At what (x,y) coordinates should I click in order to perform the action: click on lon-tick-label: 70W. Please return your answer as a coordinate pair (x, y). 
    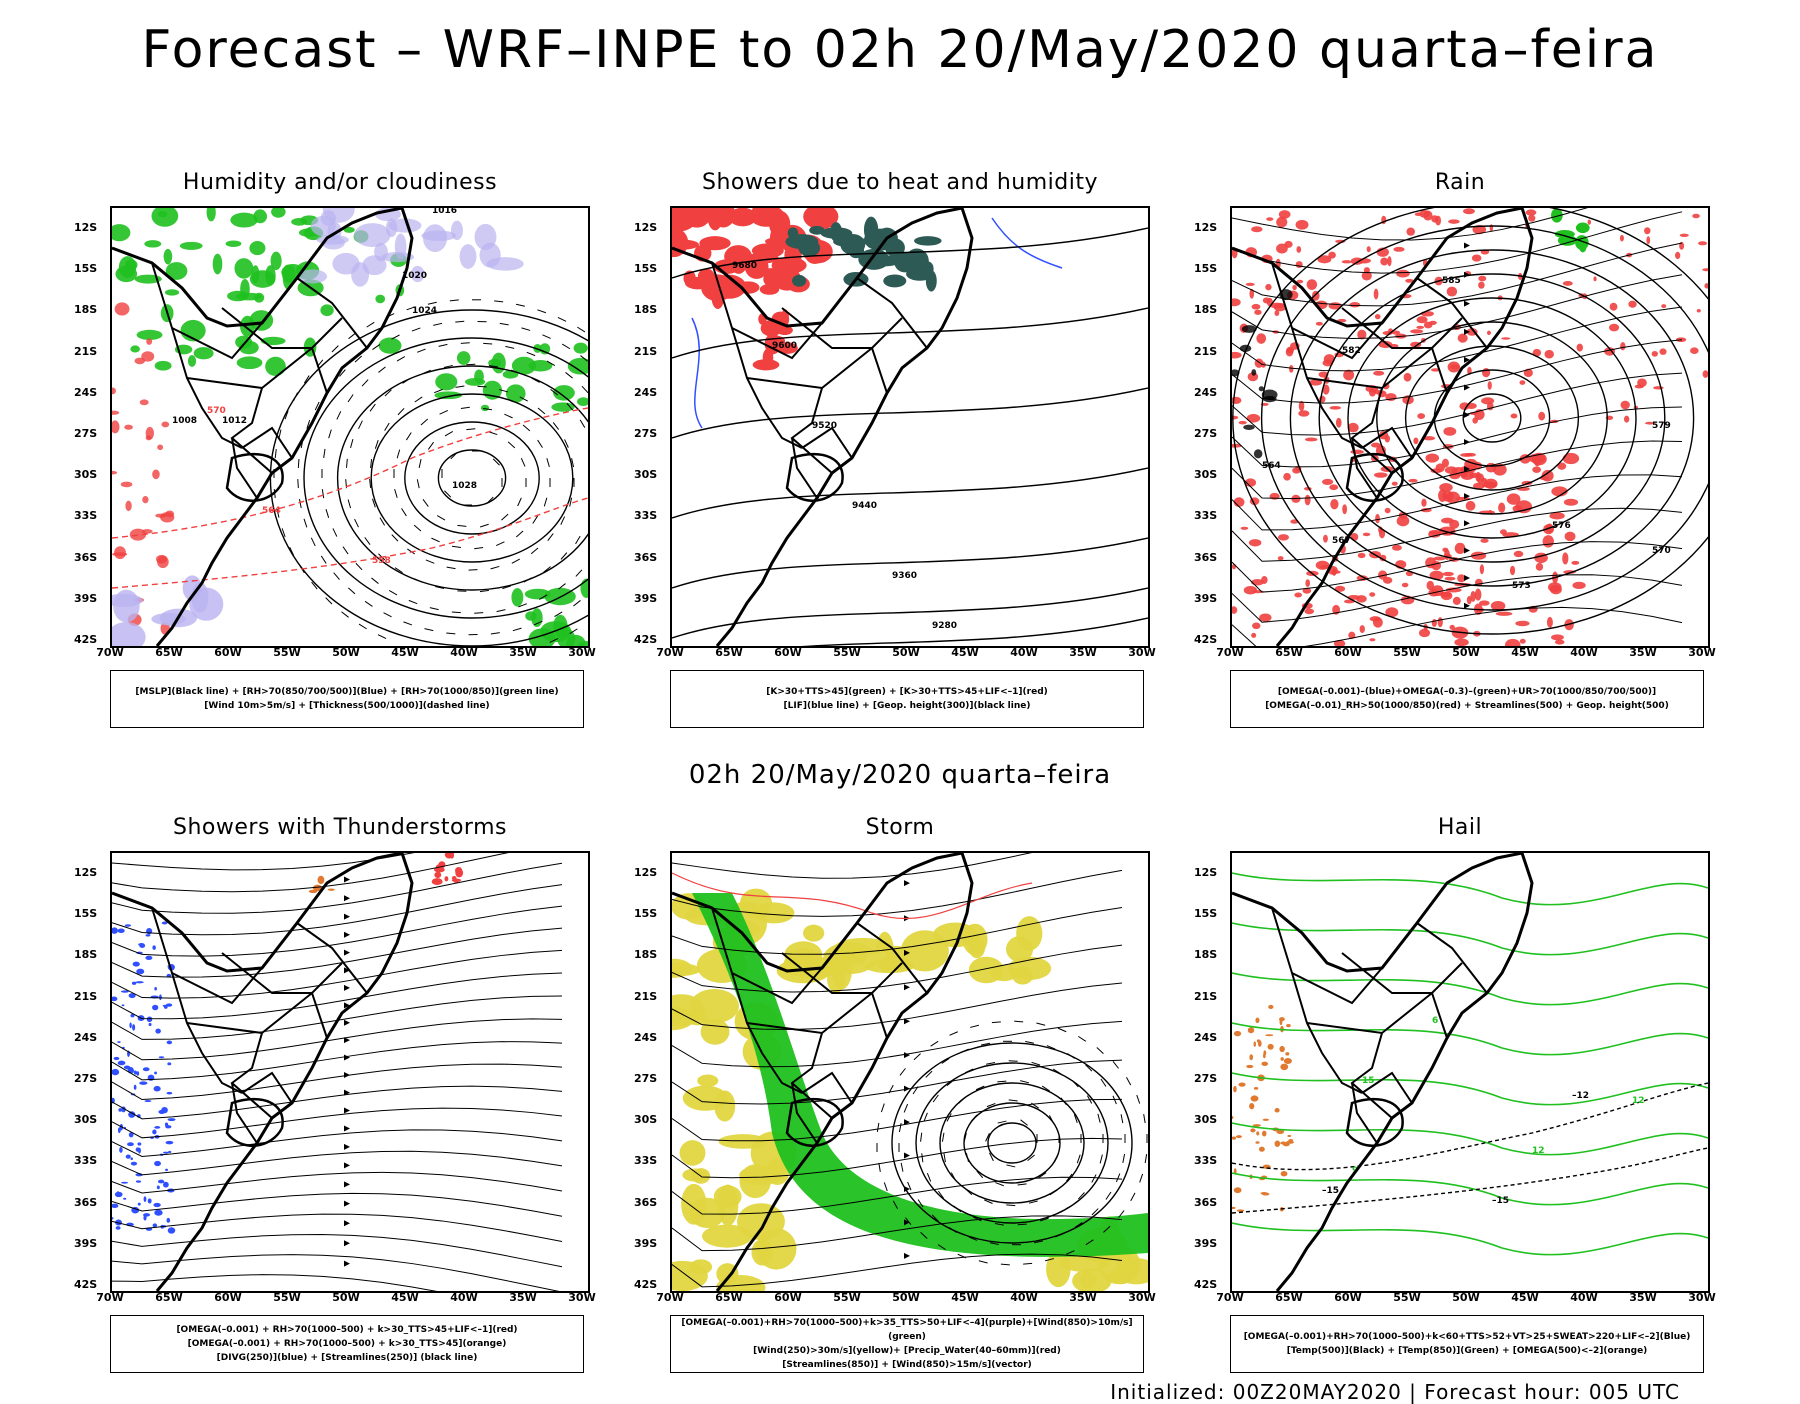
    Looking at the image, I should click on (109, 1297).